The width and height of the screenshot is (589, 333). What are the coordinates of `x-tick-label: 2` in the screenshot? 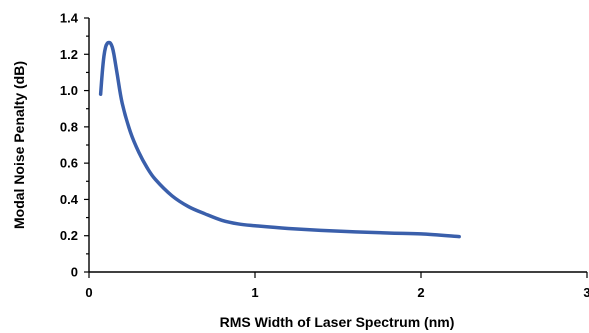 It's located at (420, 292).